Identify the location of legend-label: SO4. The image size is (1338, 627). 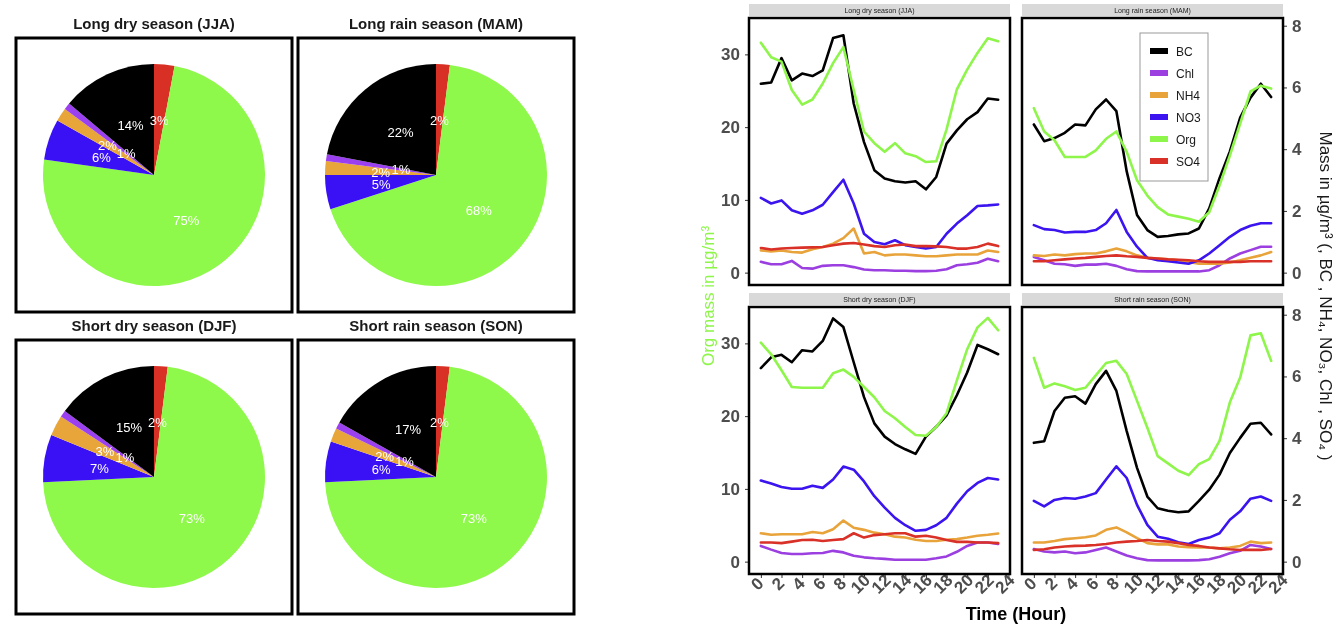
(1188, 161).